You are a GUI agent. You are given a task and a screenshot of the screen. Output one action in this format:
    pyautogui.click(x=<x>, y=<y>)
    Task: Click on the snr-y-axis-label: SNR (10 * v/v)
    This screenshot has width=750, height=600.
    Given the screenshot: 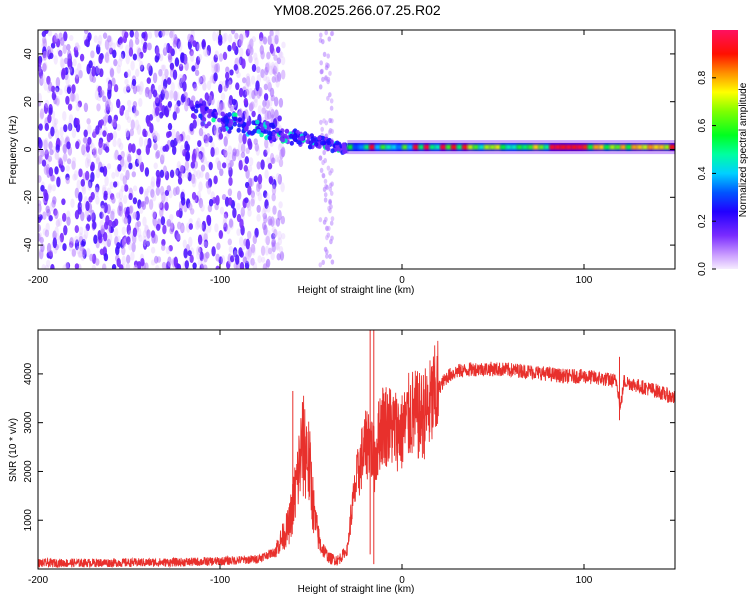 What is the action you would take?
    pyautogui.click(x=13, y=450)
    